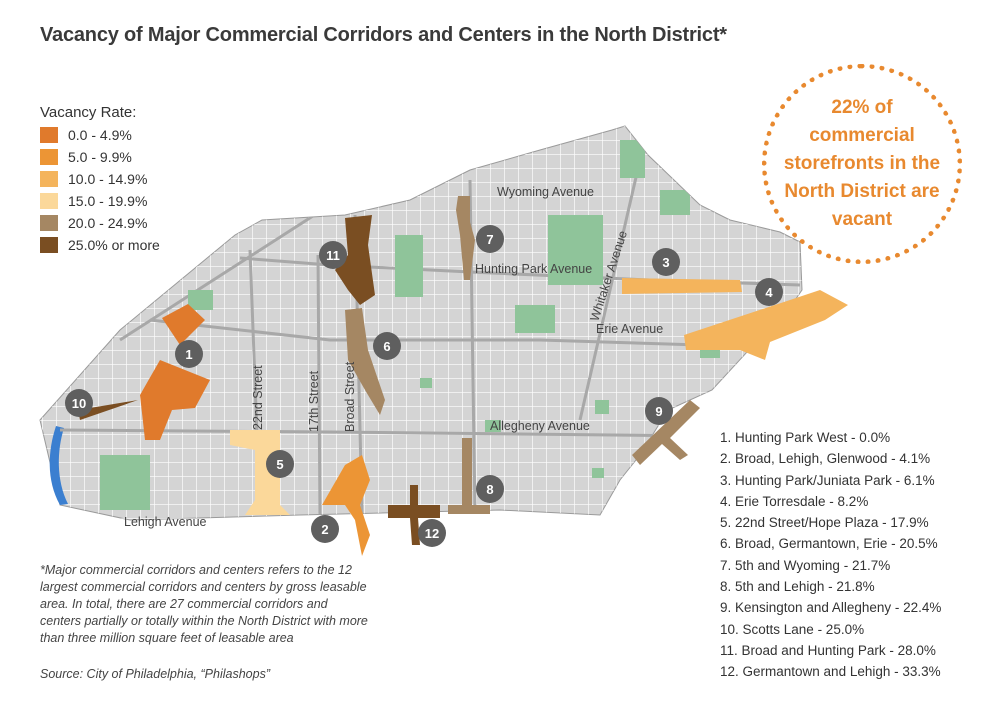 The image size is (992, 713). I want to click on legend-label: 15.0 - 19.9%, so click(108, 201).